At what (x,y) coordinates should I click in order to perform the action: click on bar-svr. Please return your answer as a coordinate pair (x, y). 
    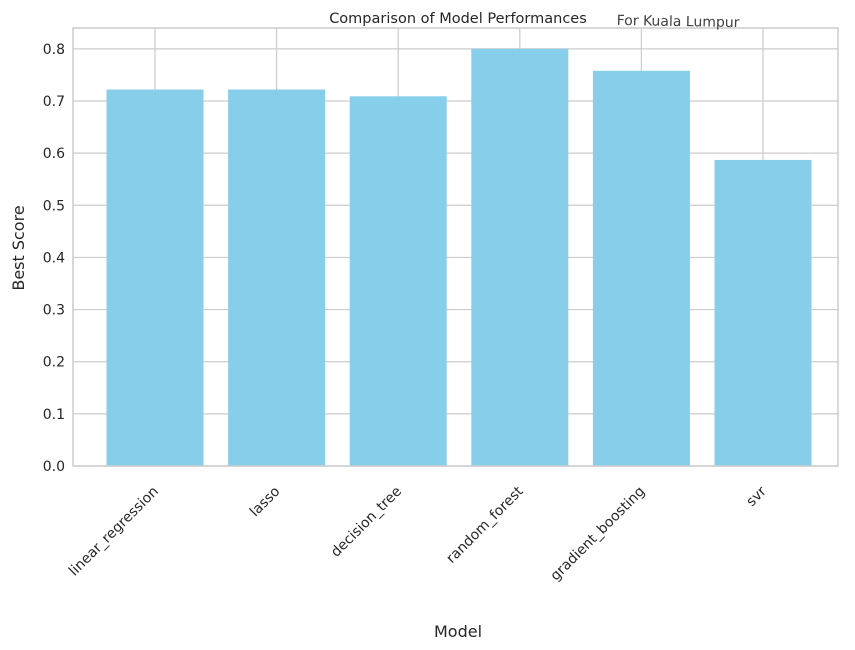
    Looking at the image, I should click on (763, 312).